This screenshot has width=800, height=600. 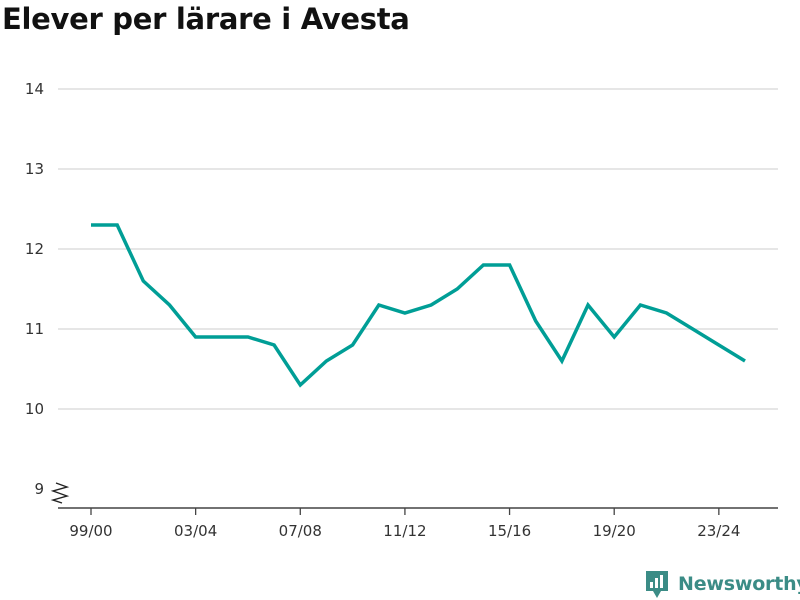 I want to click on x-axis-ticks: 99/00 03/04 07/08 11/12 15/16 19/20 23/24, so click(x=404, y=524).